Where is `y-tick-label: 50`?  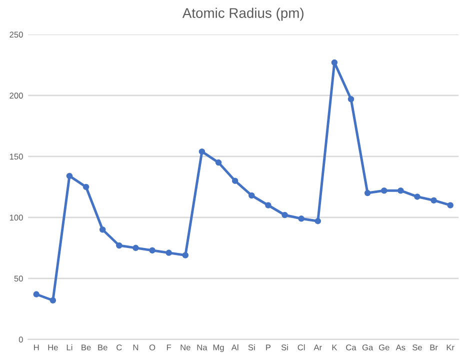 y-tick-label: 50 is located at coordinates (18, 279).